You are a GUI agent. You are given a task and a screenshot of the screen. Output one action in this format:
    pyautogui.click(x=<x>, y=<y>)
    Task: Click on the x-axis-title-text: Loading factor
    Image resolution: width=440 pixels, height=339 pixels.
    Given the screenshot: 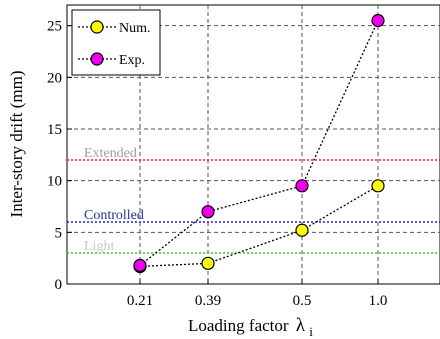 What is the action you would take?
    pyautogui.click(x=238, y=325)
    